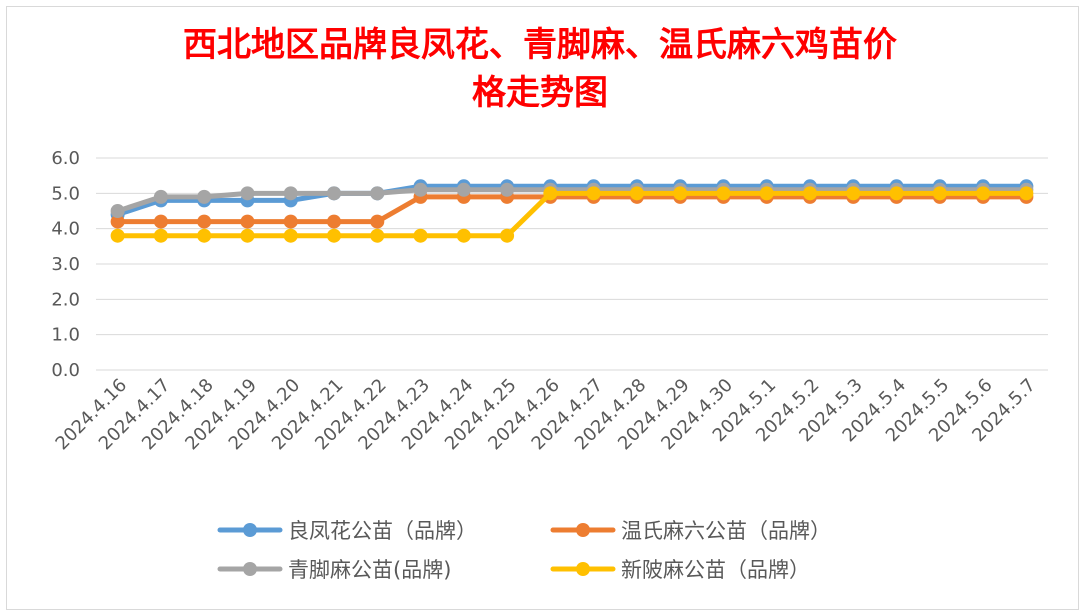 The height and width of the screenshot is (615, 1087). I want to click on chart-title-line-2: 格走势图, so click(540, 93).